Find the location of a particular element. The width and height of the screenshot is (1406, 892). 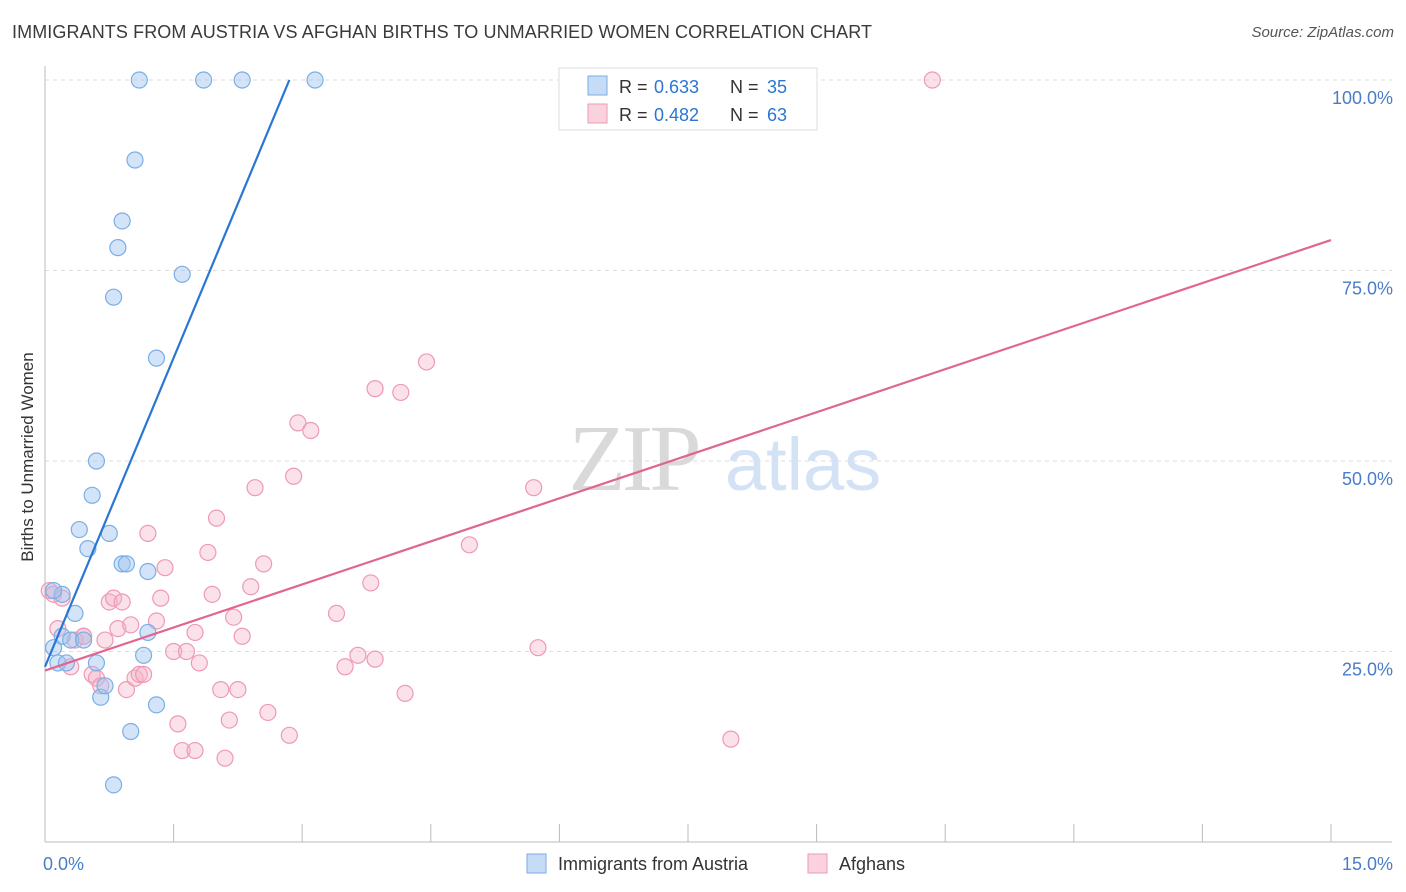

legend-bottom-swatch-austria is located at coordinates (536, 863).